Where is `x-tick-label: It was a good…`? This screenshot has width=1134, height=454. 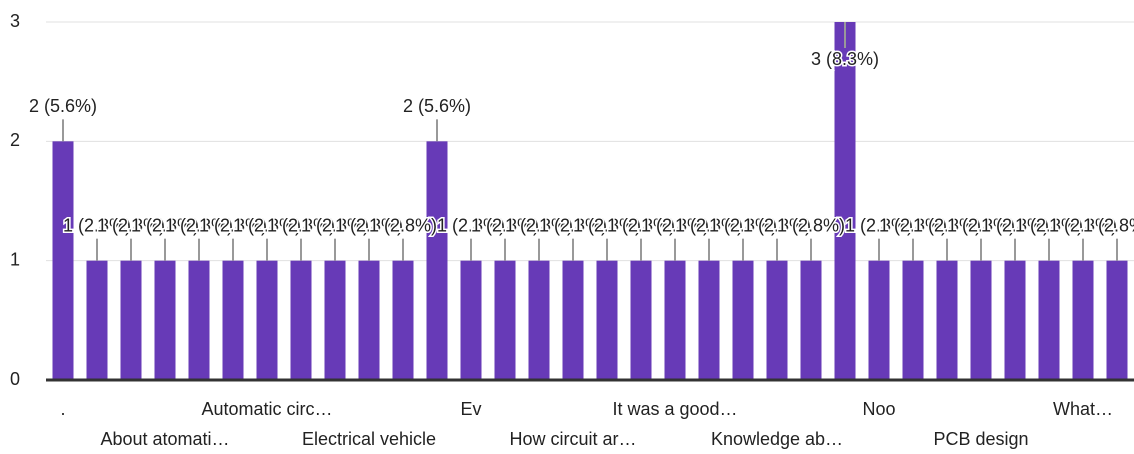
x-tick-label: It was a good… is located at coordinates (674, 409).